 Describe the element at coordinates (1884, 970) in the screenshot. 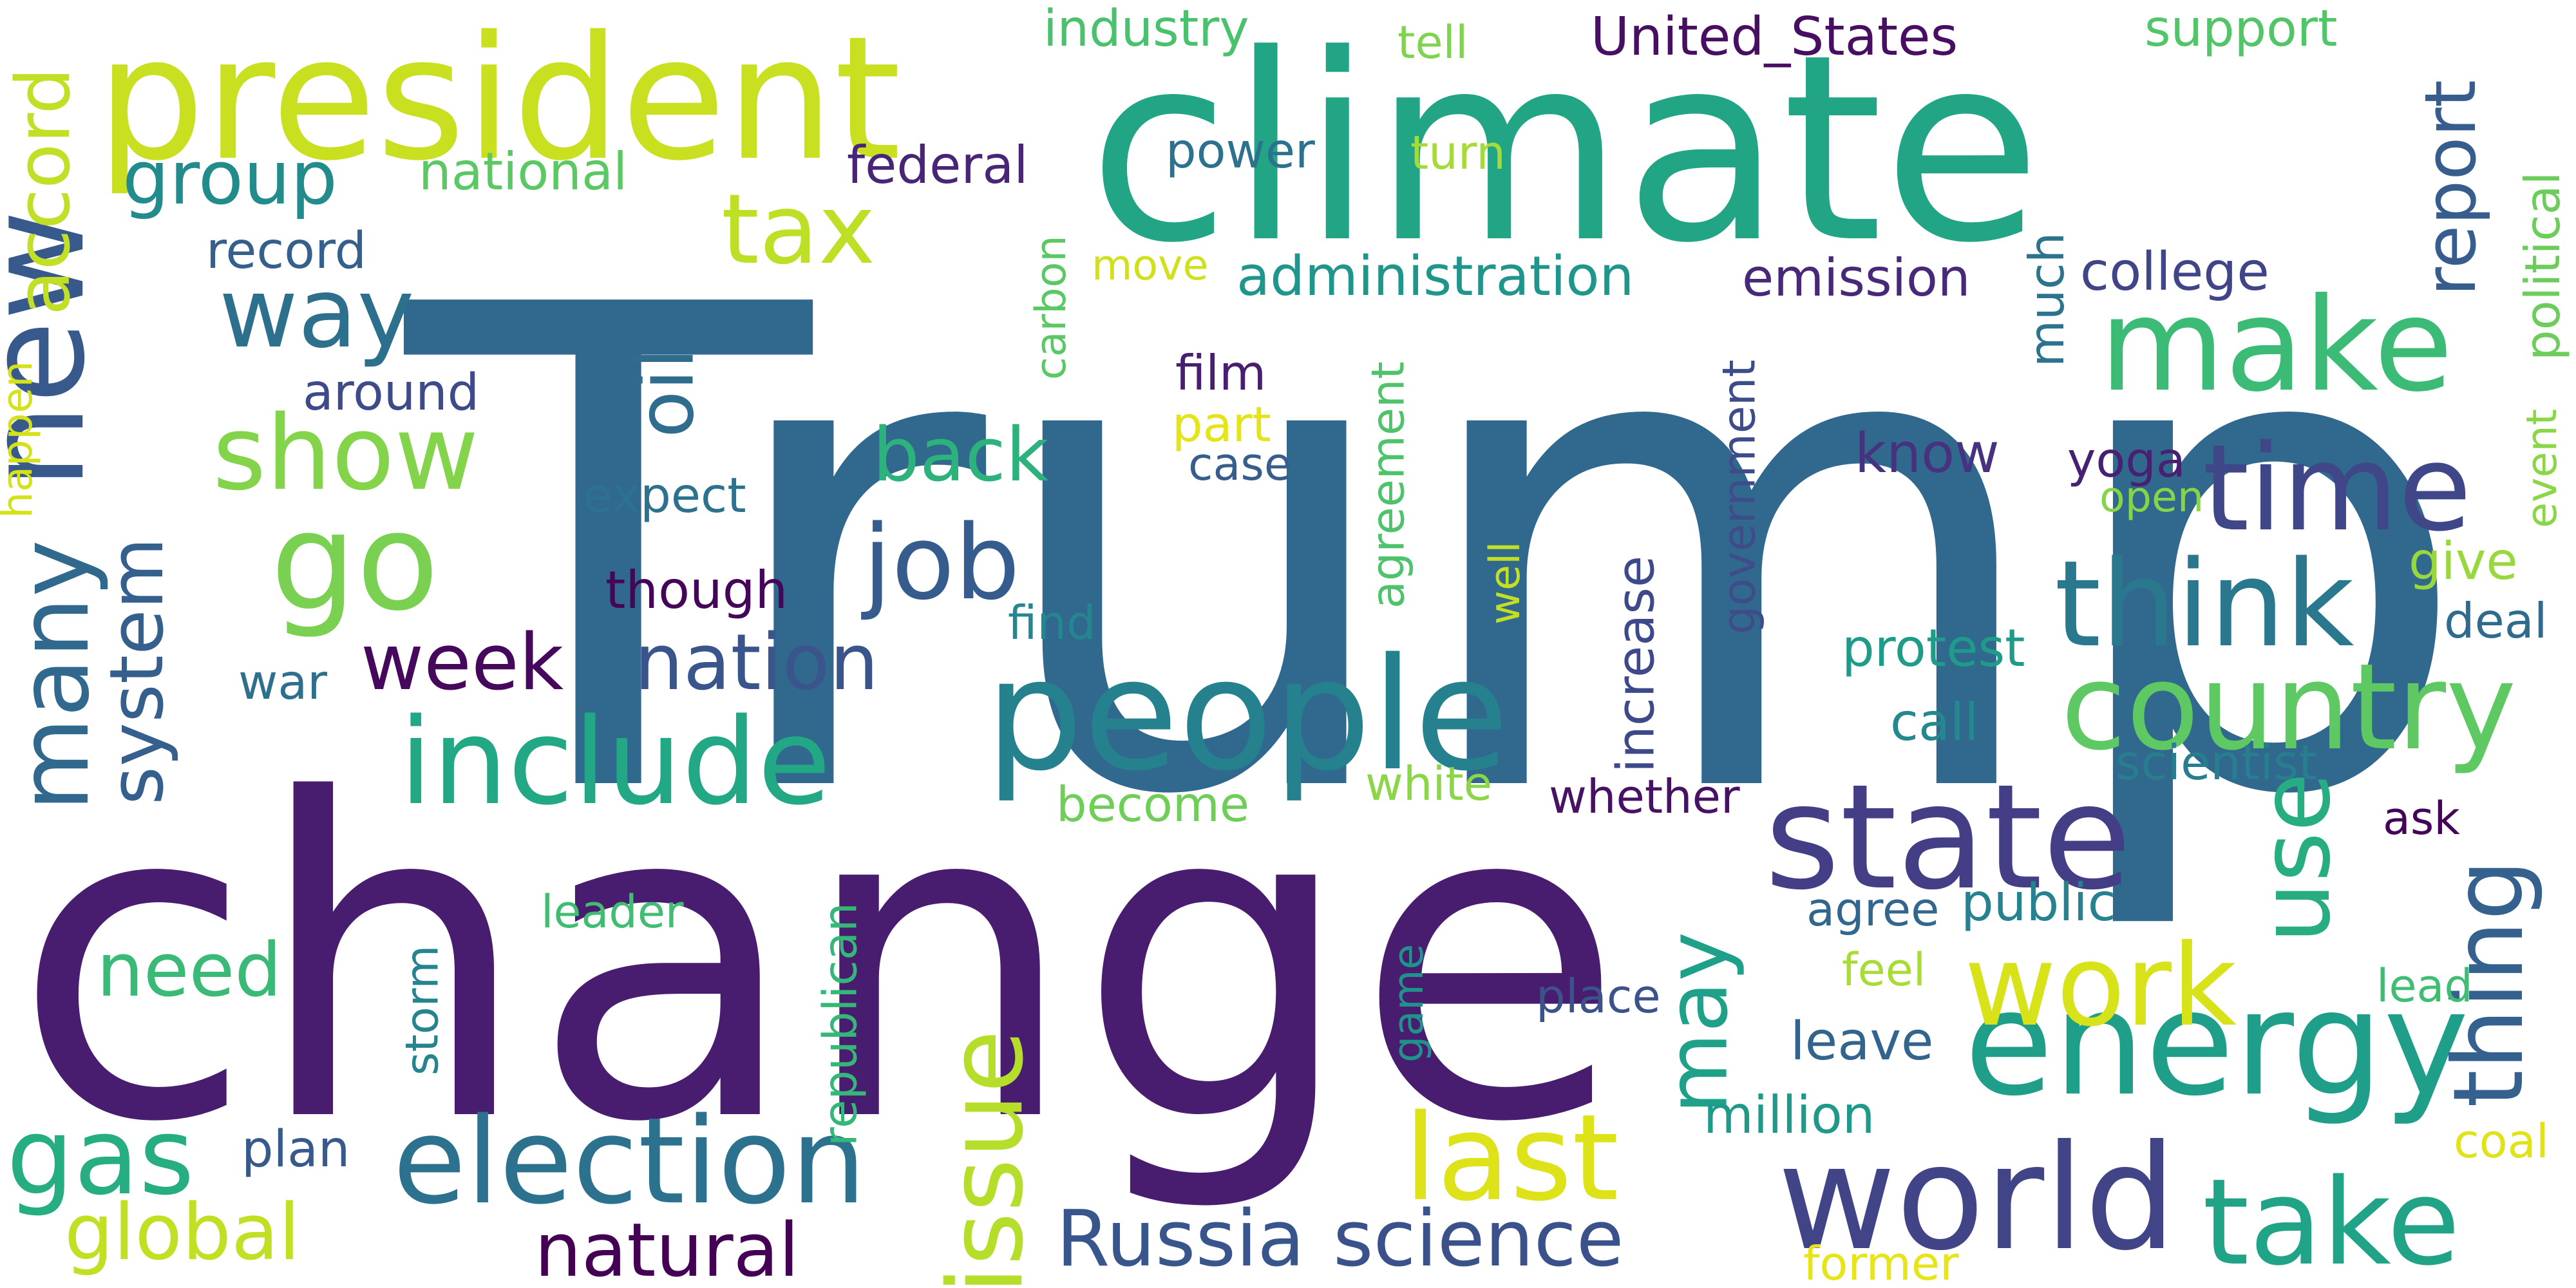

I see `word-feel: feel` at that location.